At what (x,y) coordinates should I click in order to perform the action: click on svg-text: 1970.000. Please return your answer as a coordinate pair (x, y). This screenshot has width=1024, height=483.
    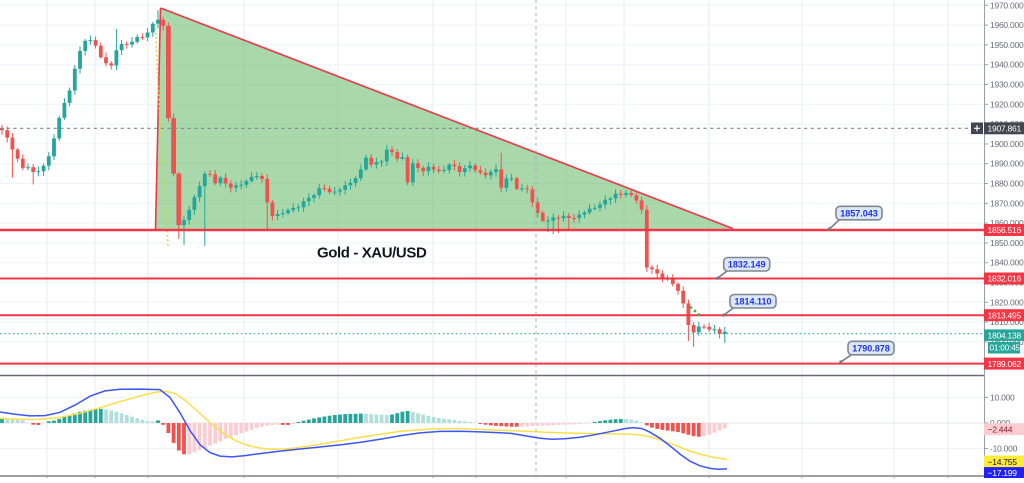
    Looking at the image, I should click on (1007, 5).